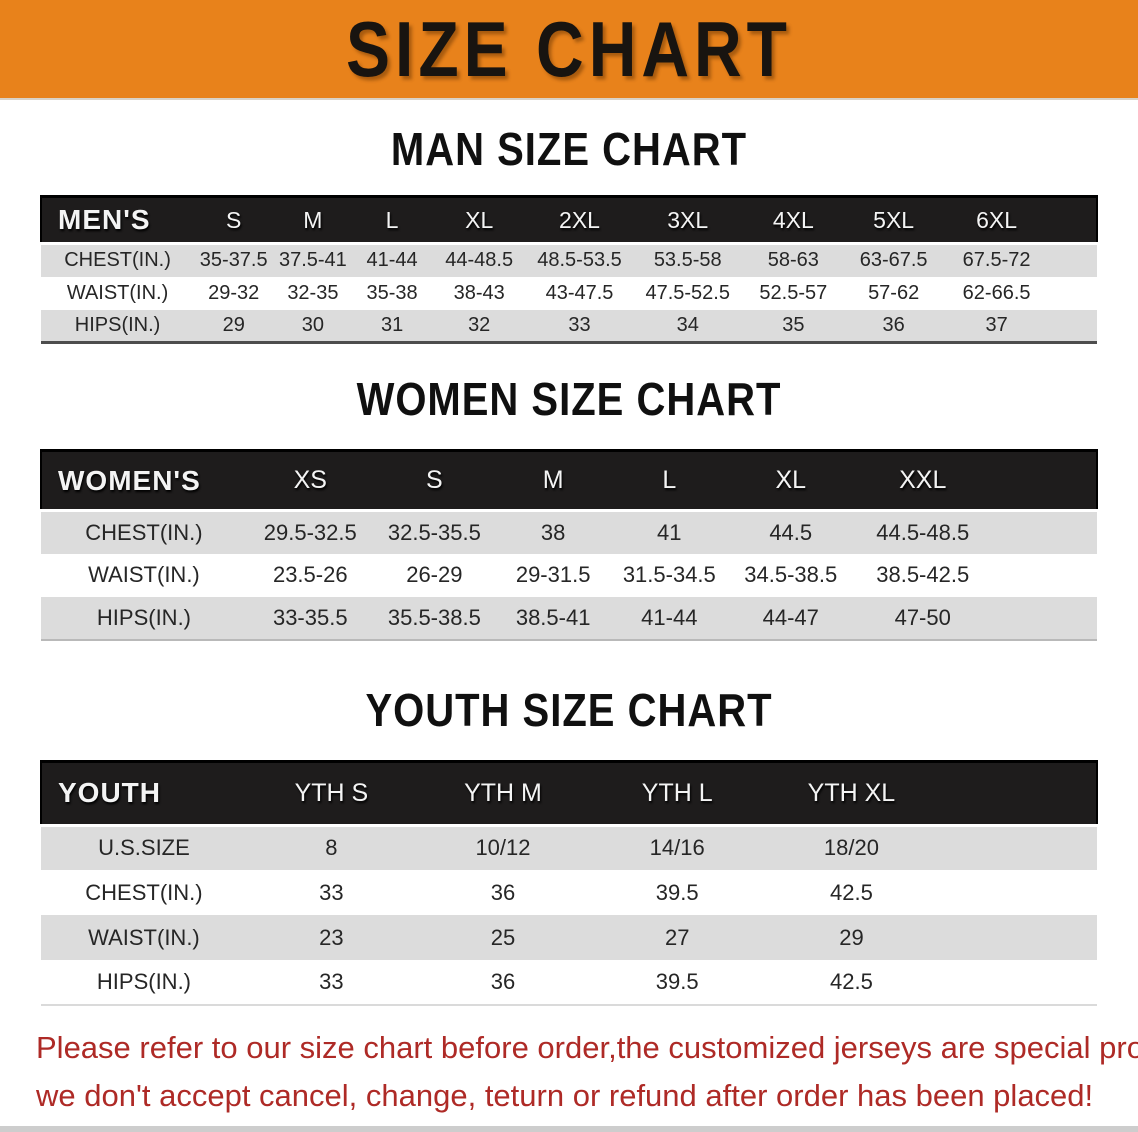  Describe the element at coordinates (553, 618) in the screenshot. I see `size-value-cell: 38.5-41` at that location.